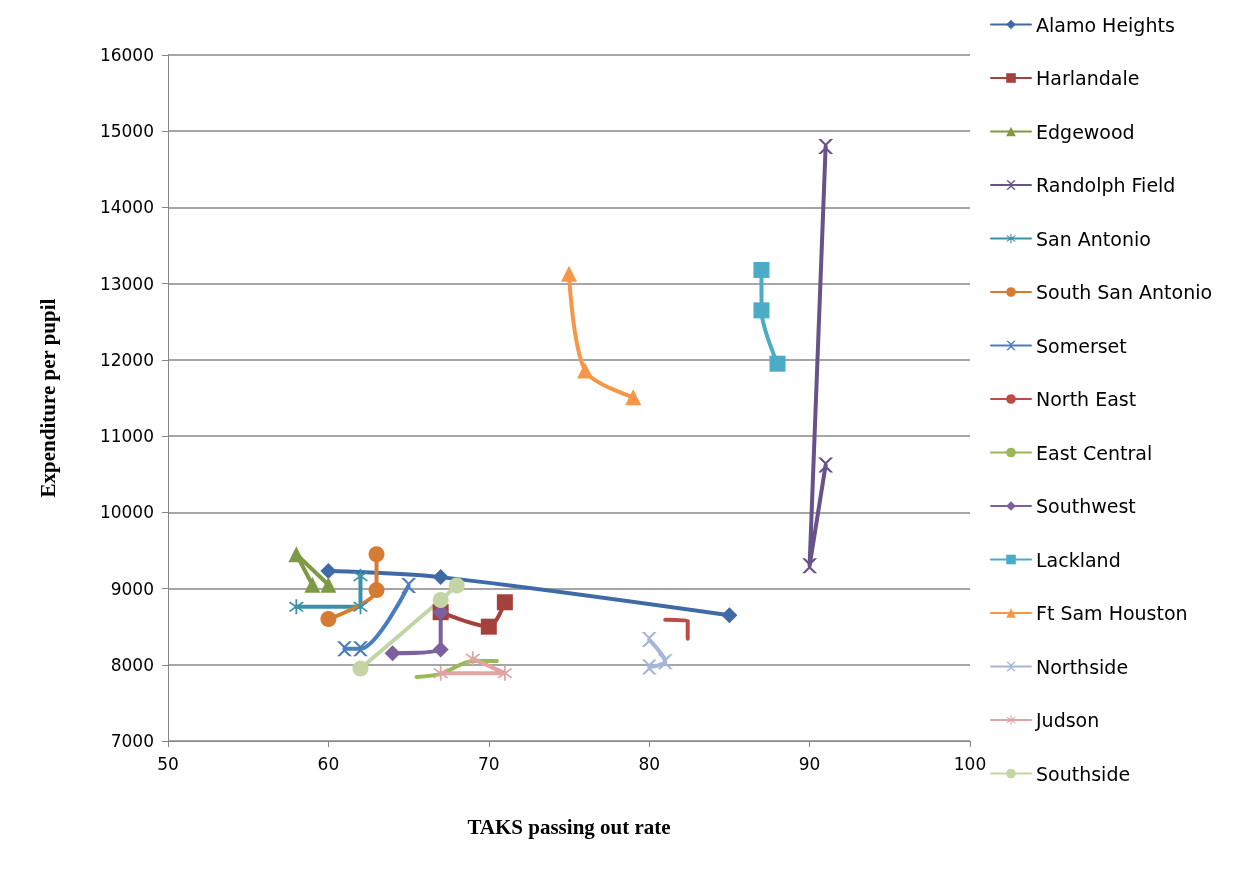 Image resolution: width=1235 pixels, height=895 pixels. I want to click on legend-label: South San Antonio, so click(1124, 292).